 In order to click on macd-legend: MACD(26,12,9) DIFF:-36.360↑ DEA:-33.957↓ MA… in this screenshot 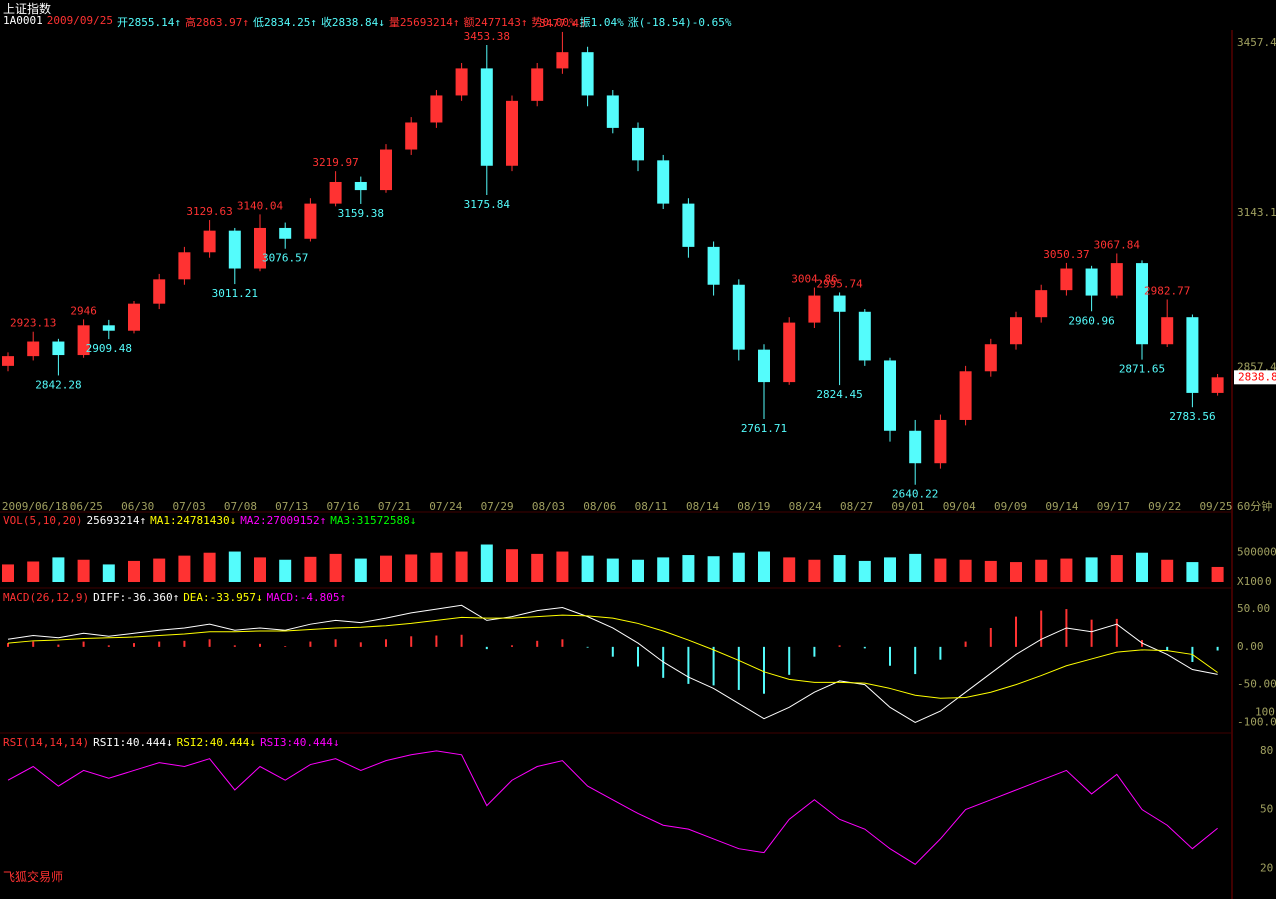, I will do `click(174, 597)`.